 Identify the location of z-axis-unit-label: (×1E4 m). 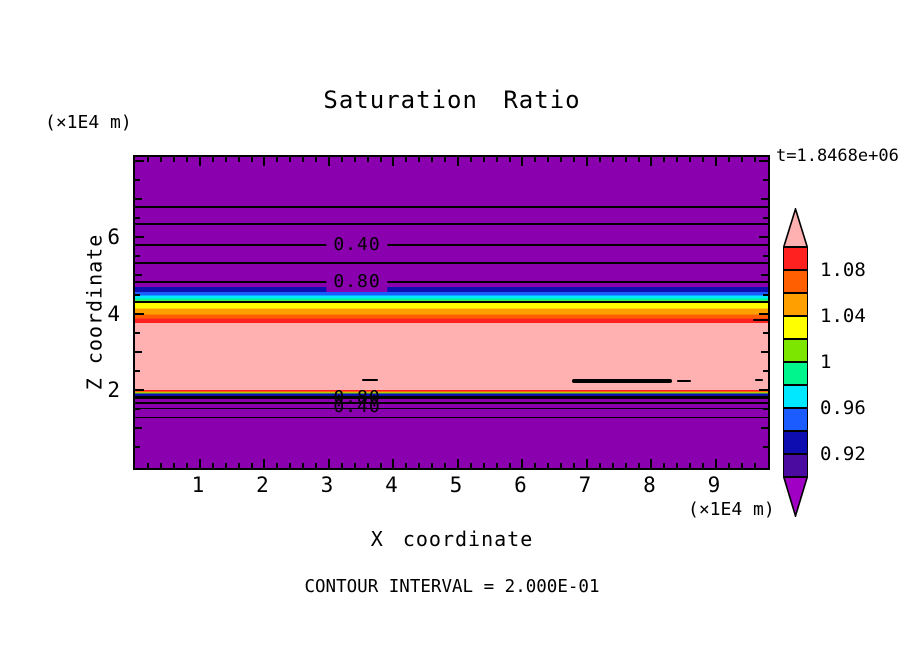
(88, 122).